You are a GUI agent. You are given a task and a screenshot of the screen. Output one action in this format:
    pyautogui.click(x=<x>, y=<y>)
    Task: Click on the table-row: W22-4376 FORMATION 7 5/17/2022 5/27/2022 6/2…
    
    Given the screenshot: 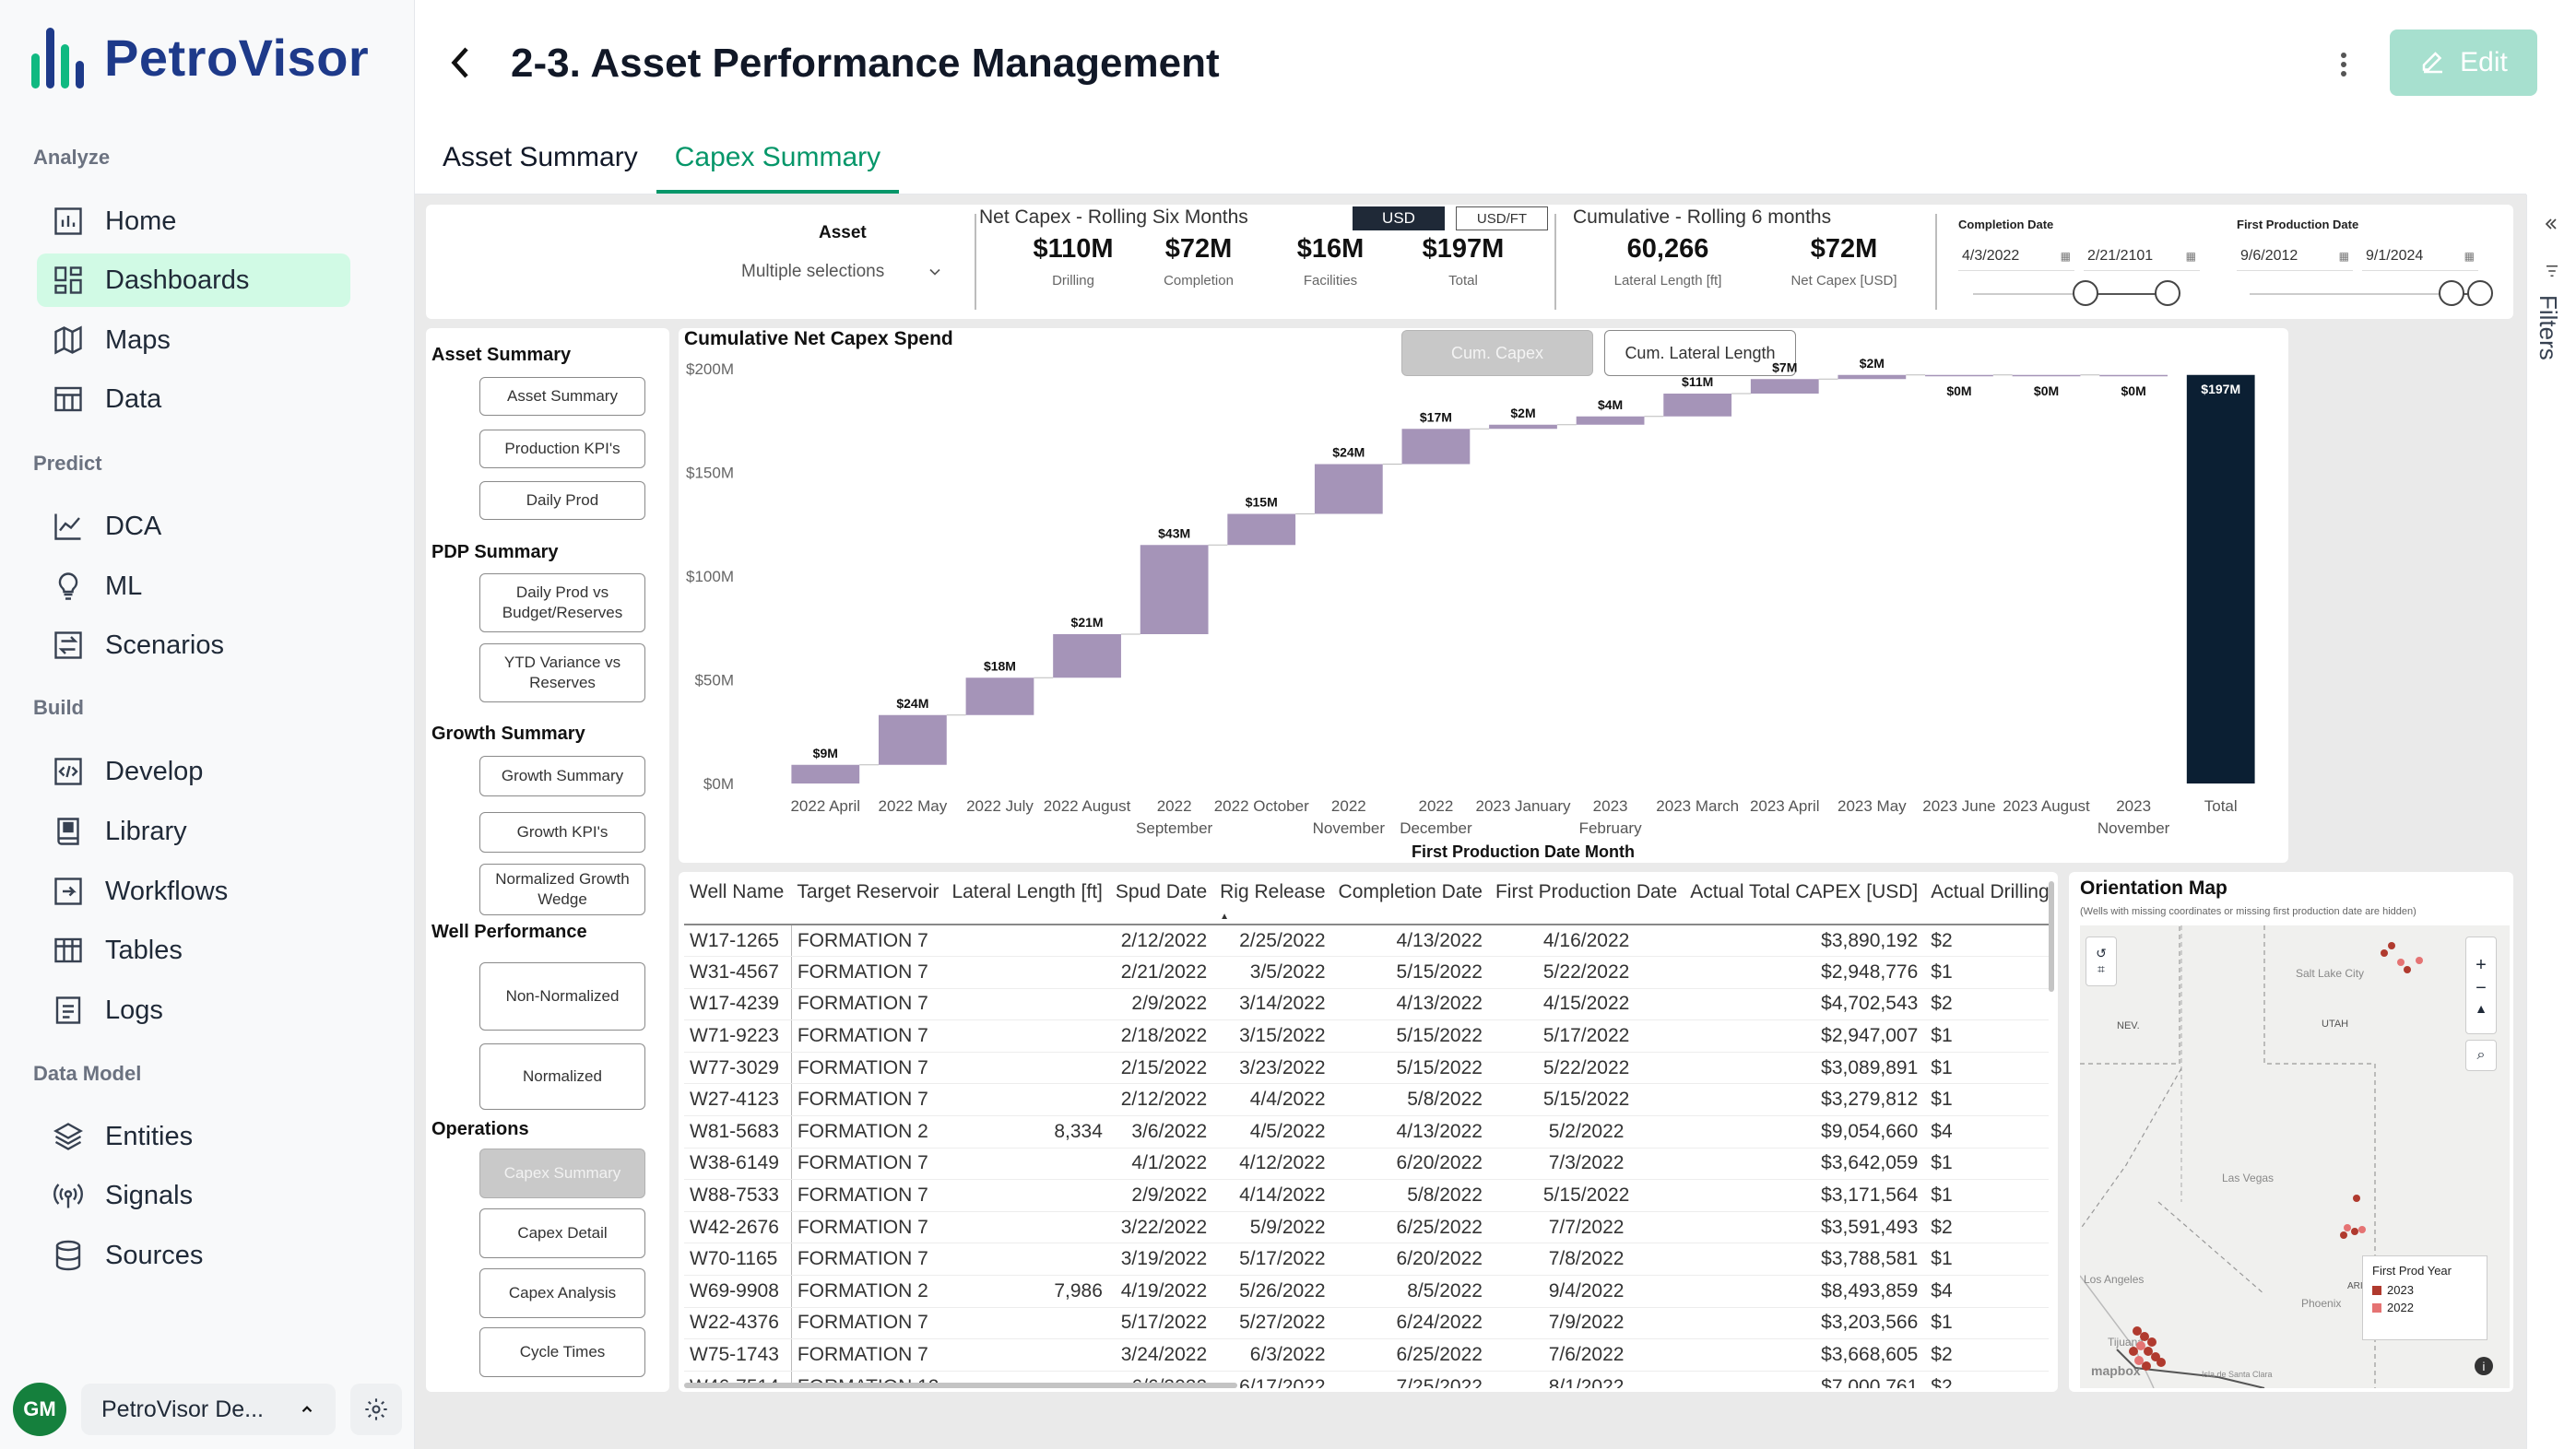 What is the action you would take?
    pyautogui.click(x=1366, y=1323)
    